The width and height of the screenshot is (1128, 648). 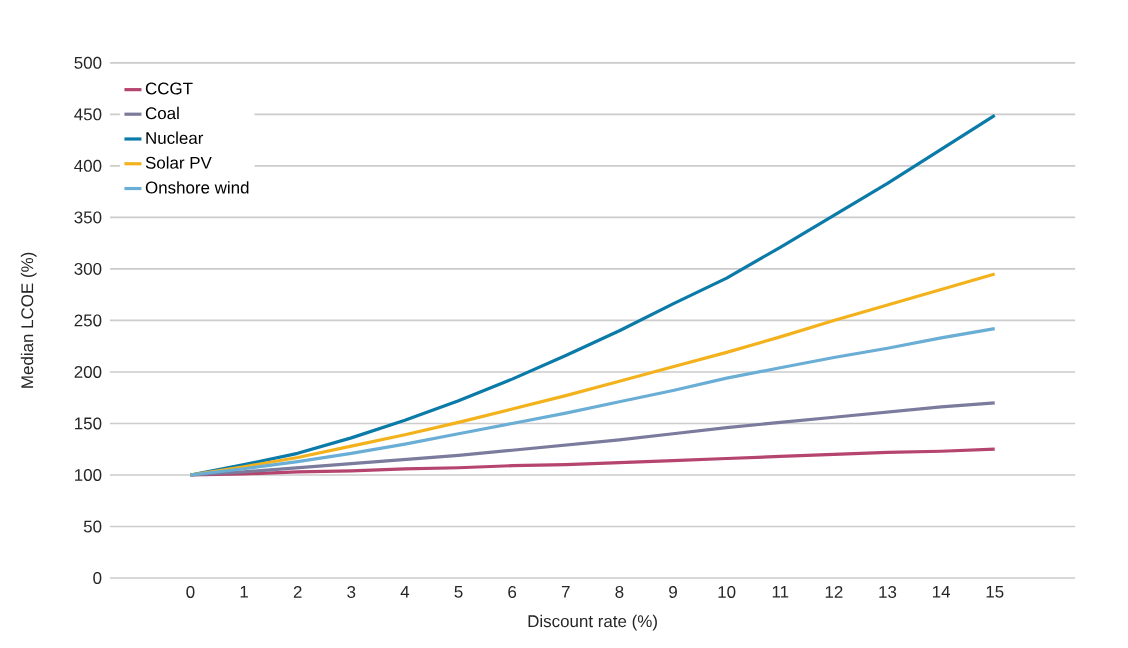 I want to click on x-tick-label: 8, so click(x=619, y=591).